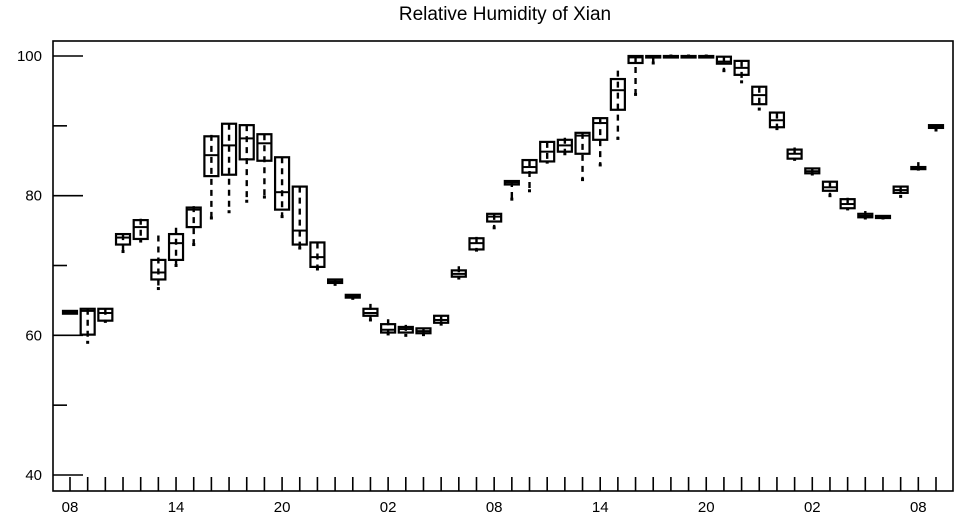 This screenshot has width=957, height=520. Describe the element at coordinates (33, 196) in the screenshot. I see `y-tick-label: 80` at that location.